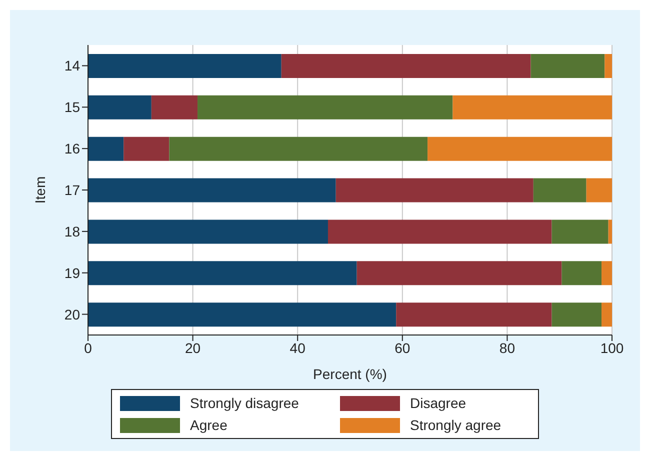 The width and height of the screenshot is (650, 461). Describe the element at coordinates (72, 107) in the screenshot. I see `y-tick-label: 15` at that location.